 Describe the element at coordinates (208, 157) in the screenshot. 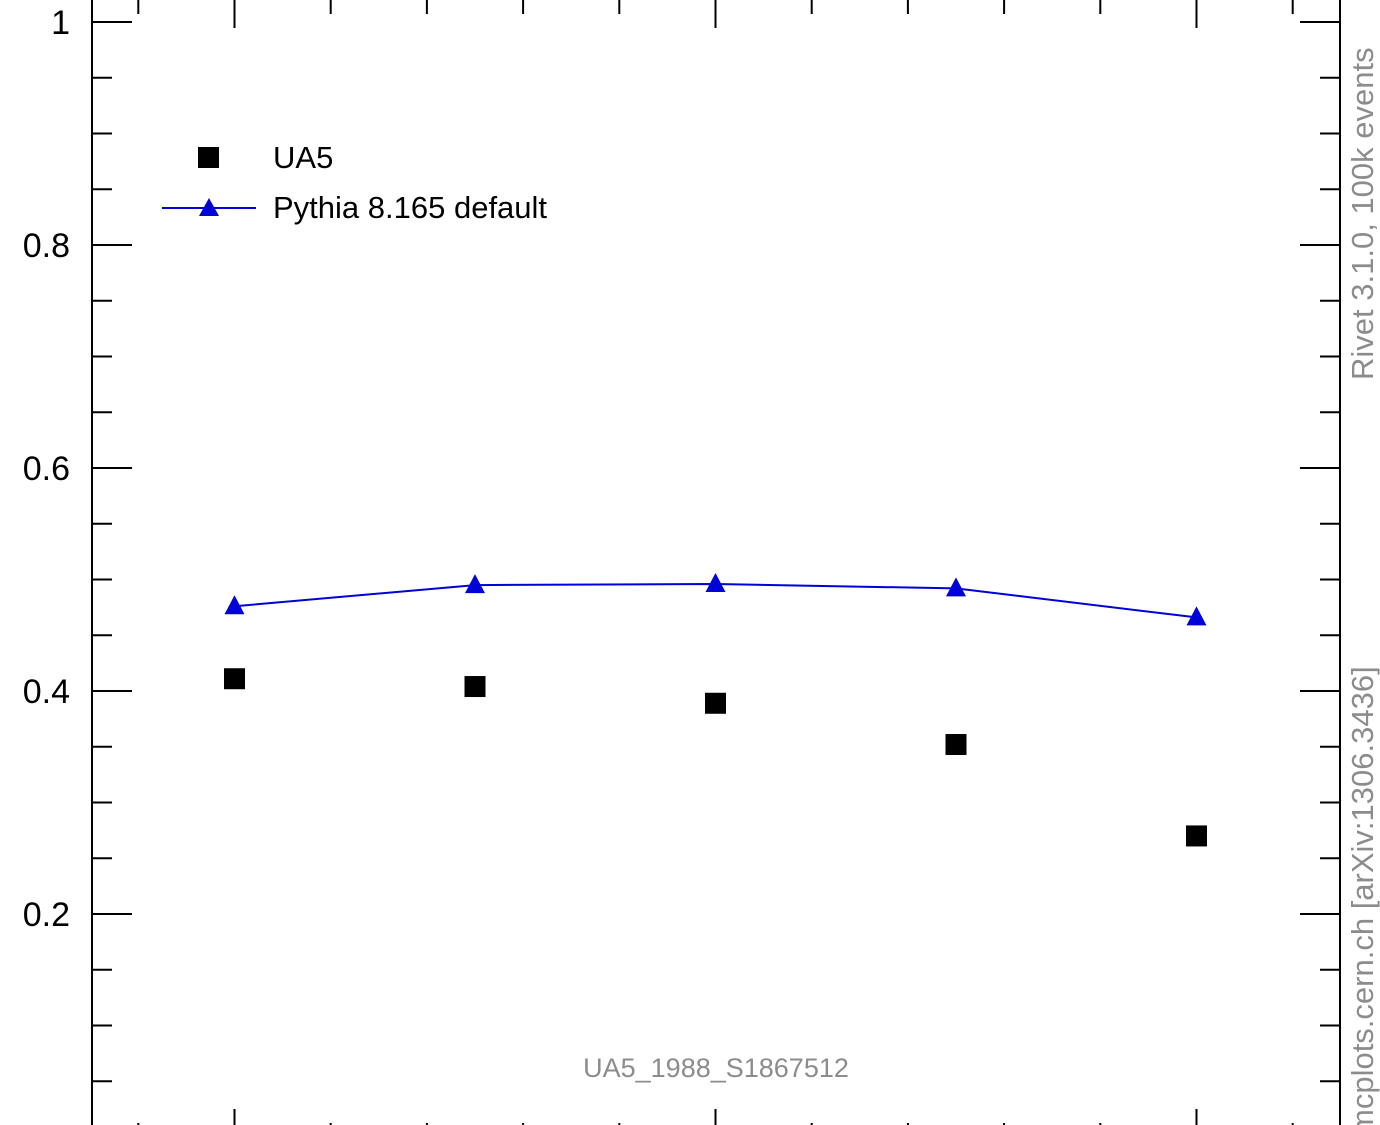

I see `legend-marker-ua5` at that location.